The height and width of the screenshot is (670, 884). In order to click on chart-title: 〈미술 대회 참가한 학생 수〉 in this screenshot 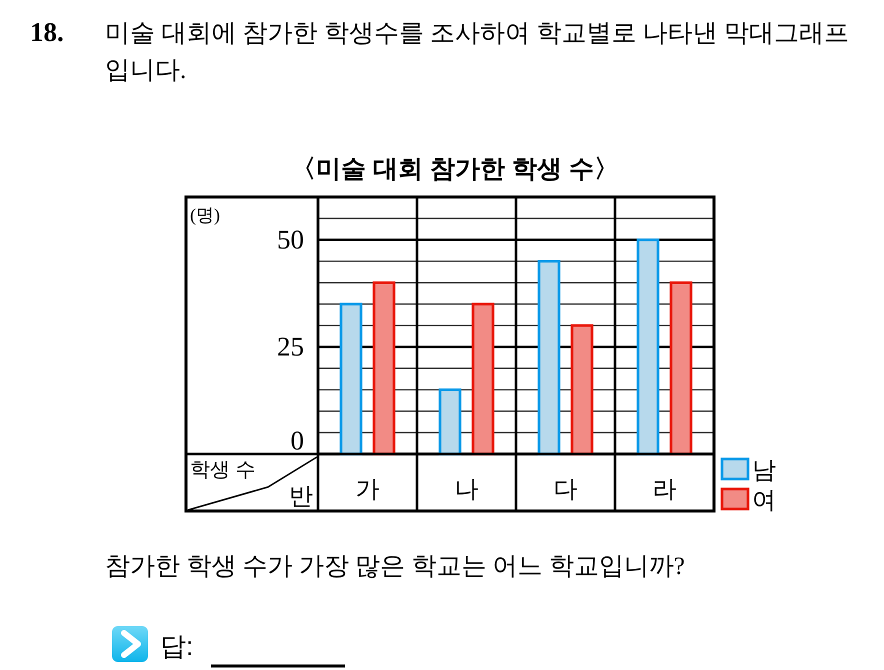, I will do `click(455, 169)`.